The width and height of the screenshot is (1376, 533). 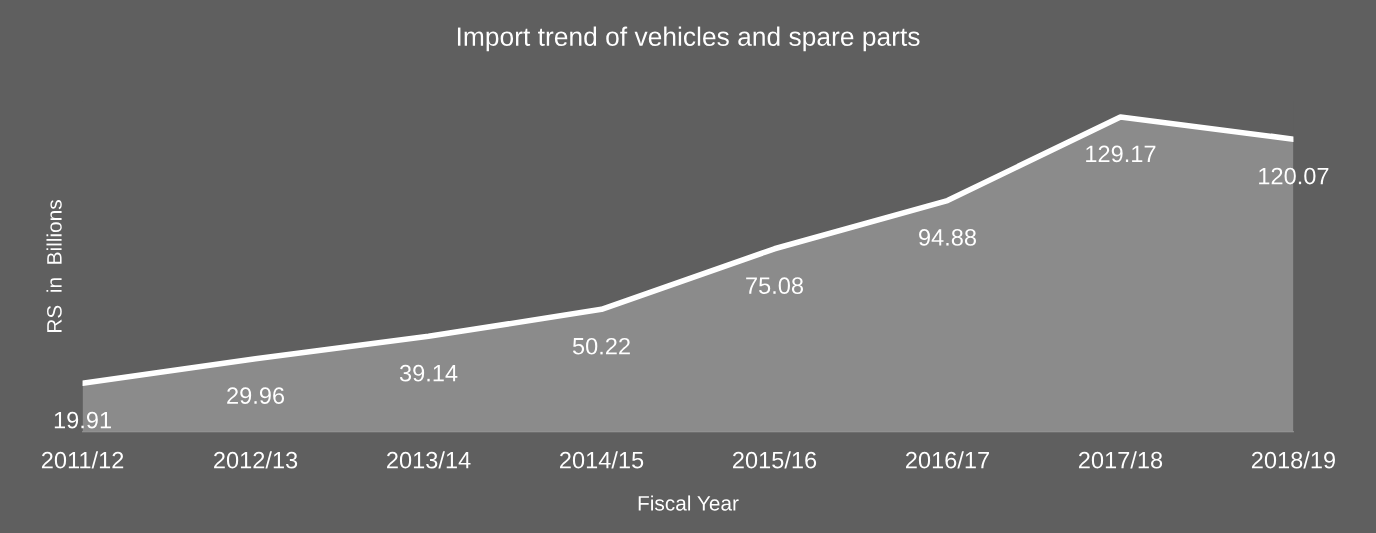 I want to click on x-tick-label: 2018/19, so click(x=1293, y=460).